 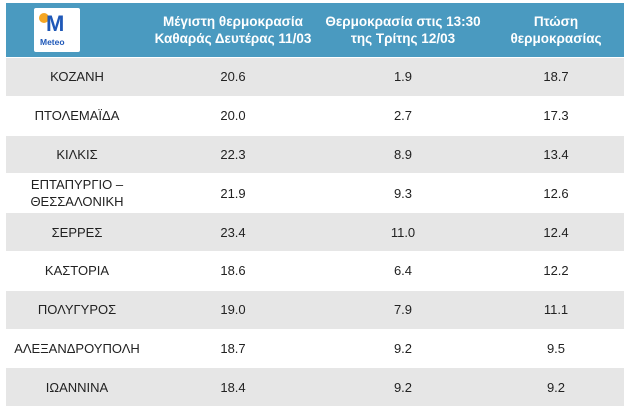 I want to click on city-cell: ΑΛΕΞΑΝΔΡΟΥΠΟΛΗ, so click(x=77, y=348).